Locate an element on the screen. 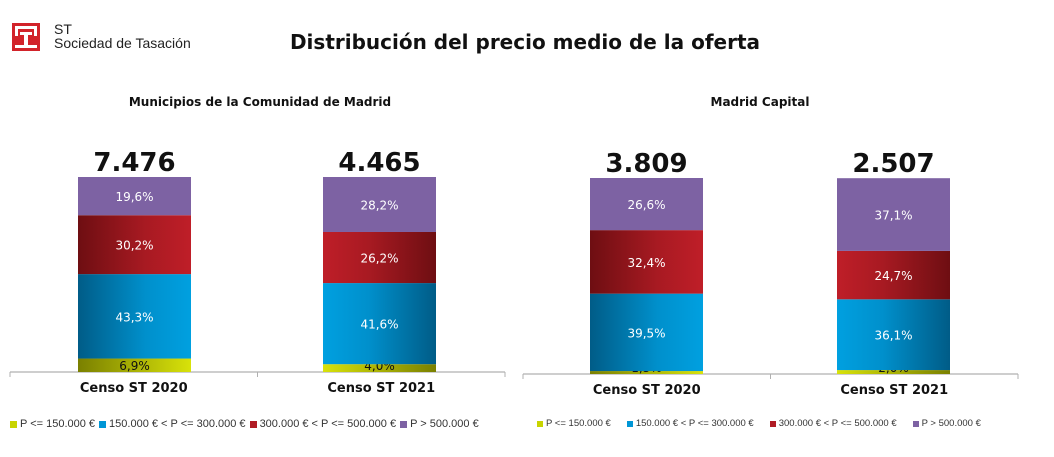 The width and height of the screenshot is (1054, 457). sociedad-de-tasacion-logo is located at coordinates (26, 37).